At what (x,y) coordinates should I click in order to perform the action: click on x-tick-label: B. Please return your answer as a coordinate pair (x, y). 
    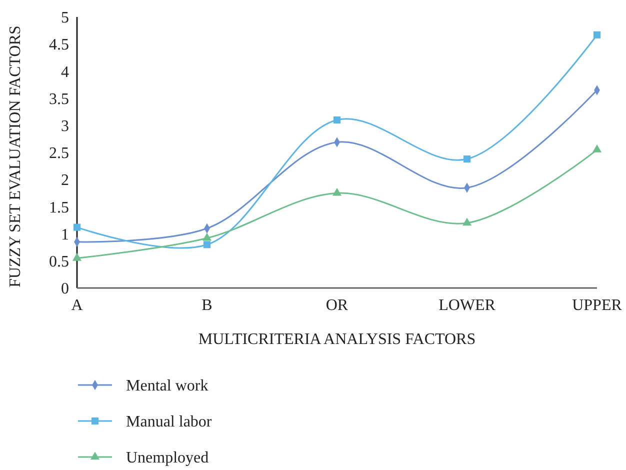
    Looking at the image, I should click on (207, 305).